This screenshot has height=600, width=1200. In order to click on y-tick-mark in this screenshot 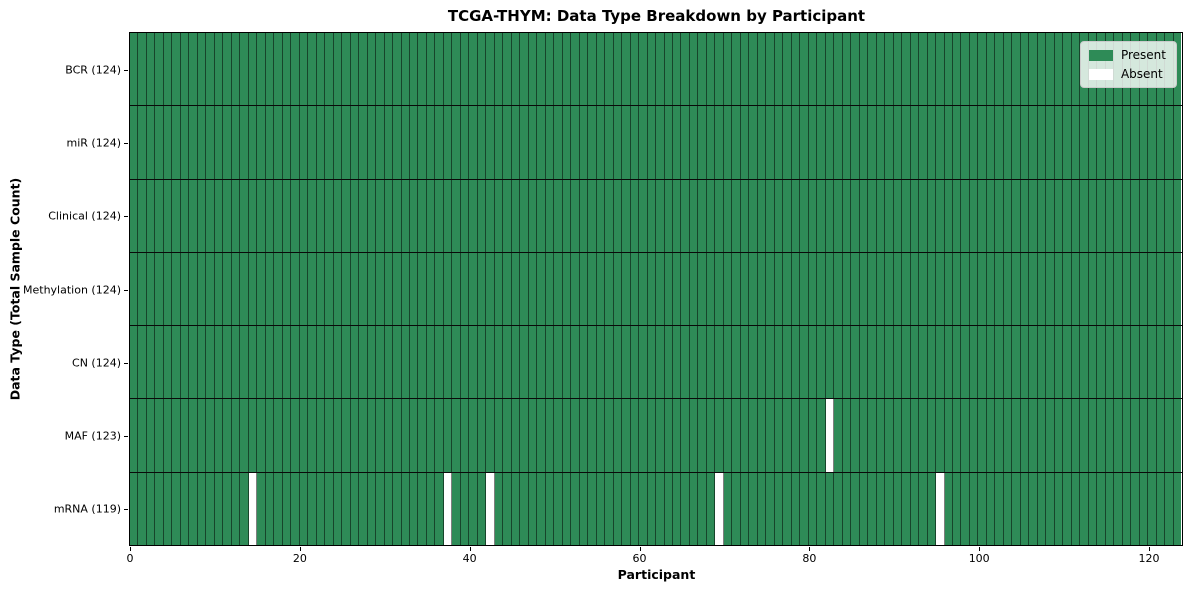, I will do `click(126, 510)`.